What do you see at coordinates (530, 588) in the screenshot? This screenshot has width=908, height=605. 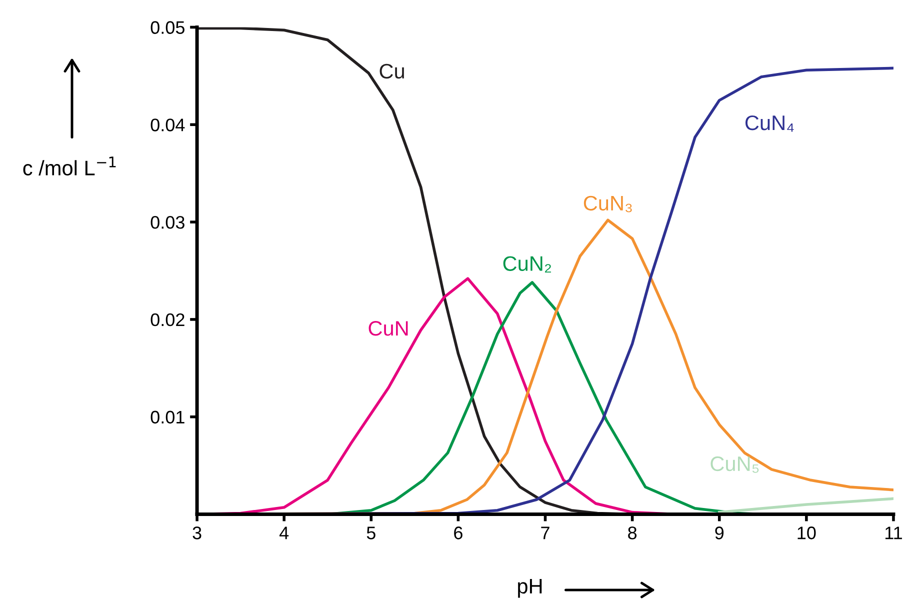 I see `x-axis-title: pH` at bounding box center [530, 588].